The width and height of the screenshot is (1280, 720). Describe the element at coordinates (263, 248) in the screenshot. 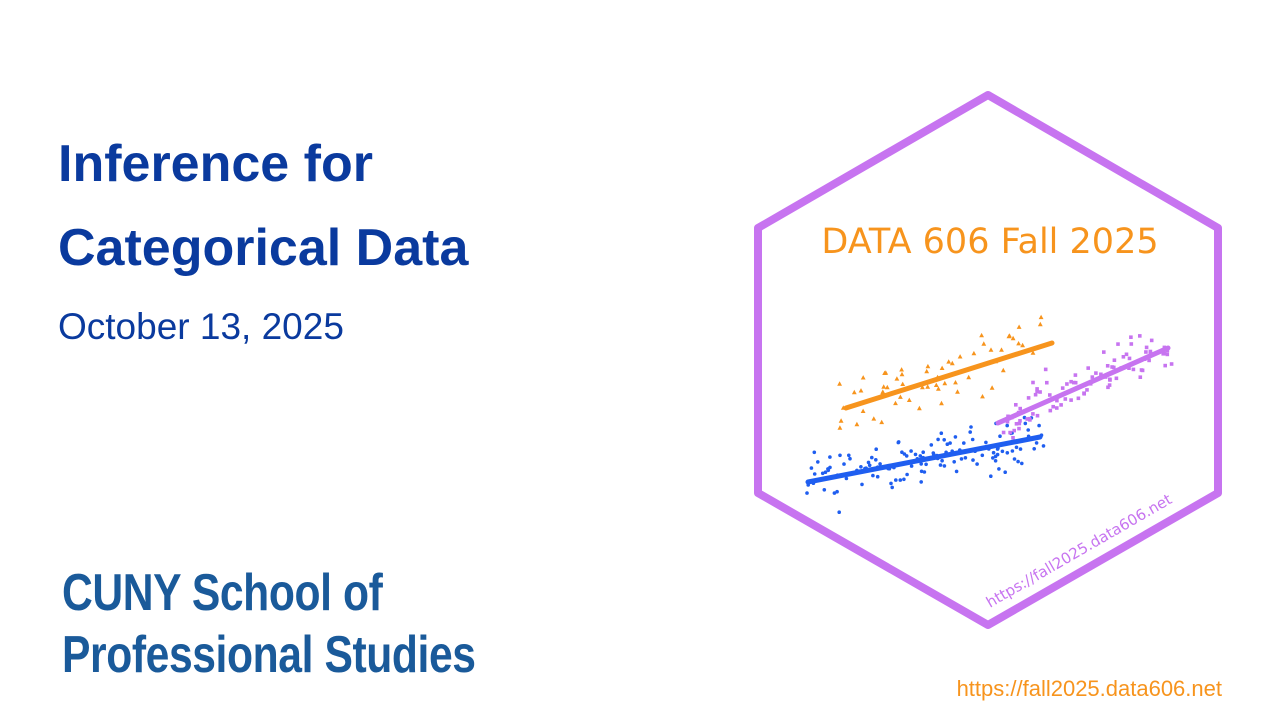

I see `slide-title-line2: Categorical Data` at that location.